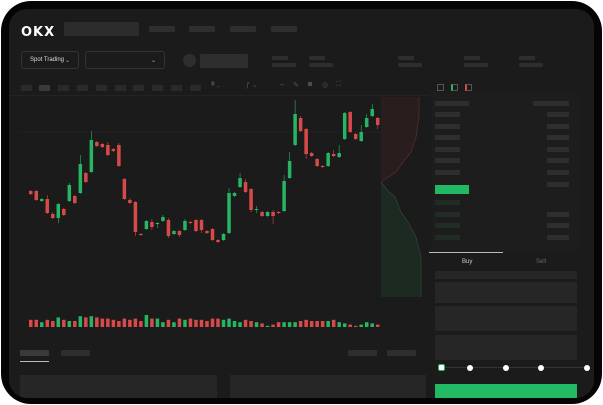 This screenshot has height=405, width=603. Describe the element at coordinates (558, 237) in the screenshot. I see `bid-size` at that location.